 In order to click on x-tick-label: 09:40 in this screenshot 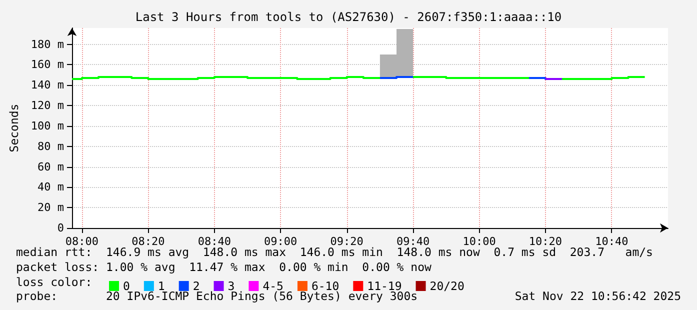, I will do `click(413, 241)`.